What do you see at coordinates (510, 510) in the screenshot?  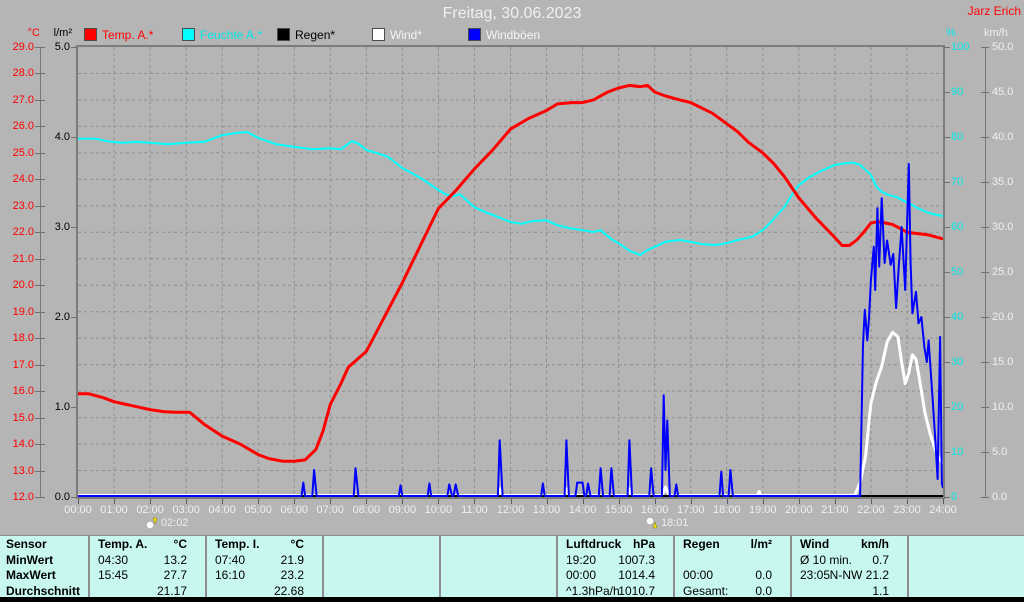 I see `time-axis-label: 12:00` at bounding box center [510, 510].